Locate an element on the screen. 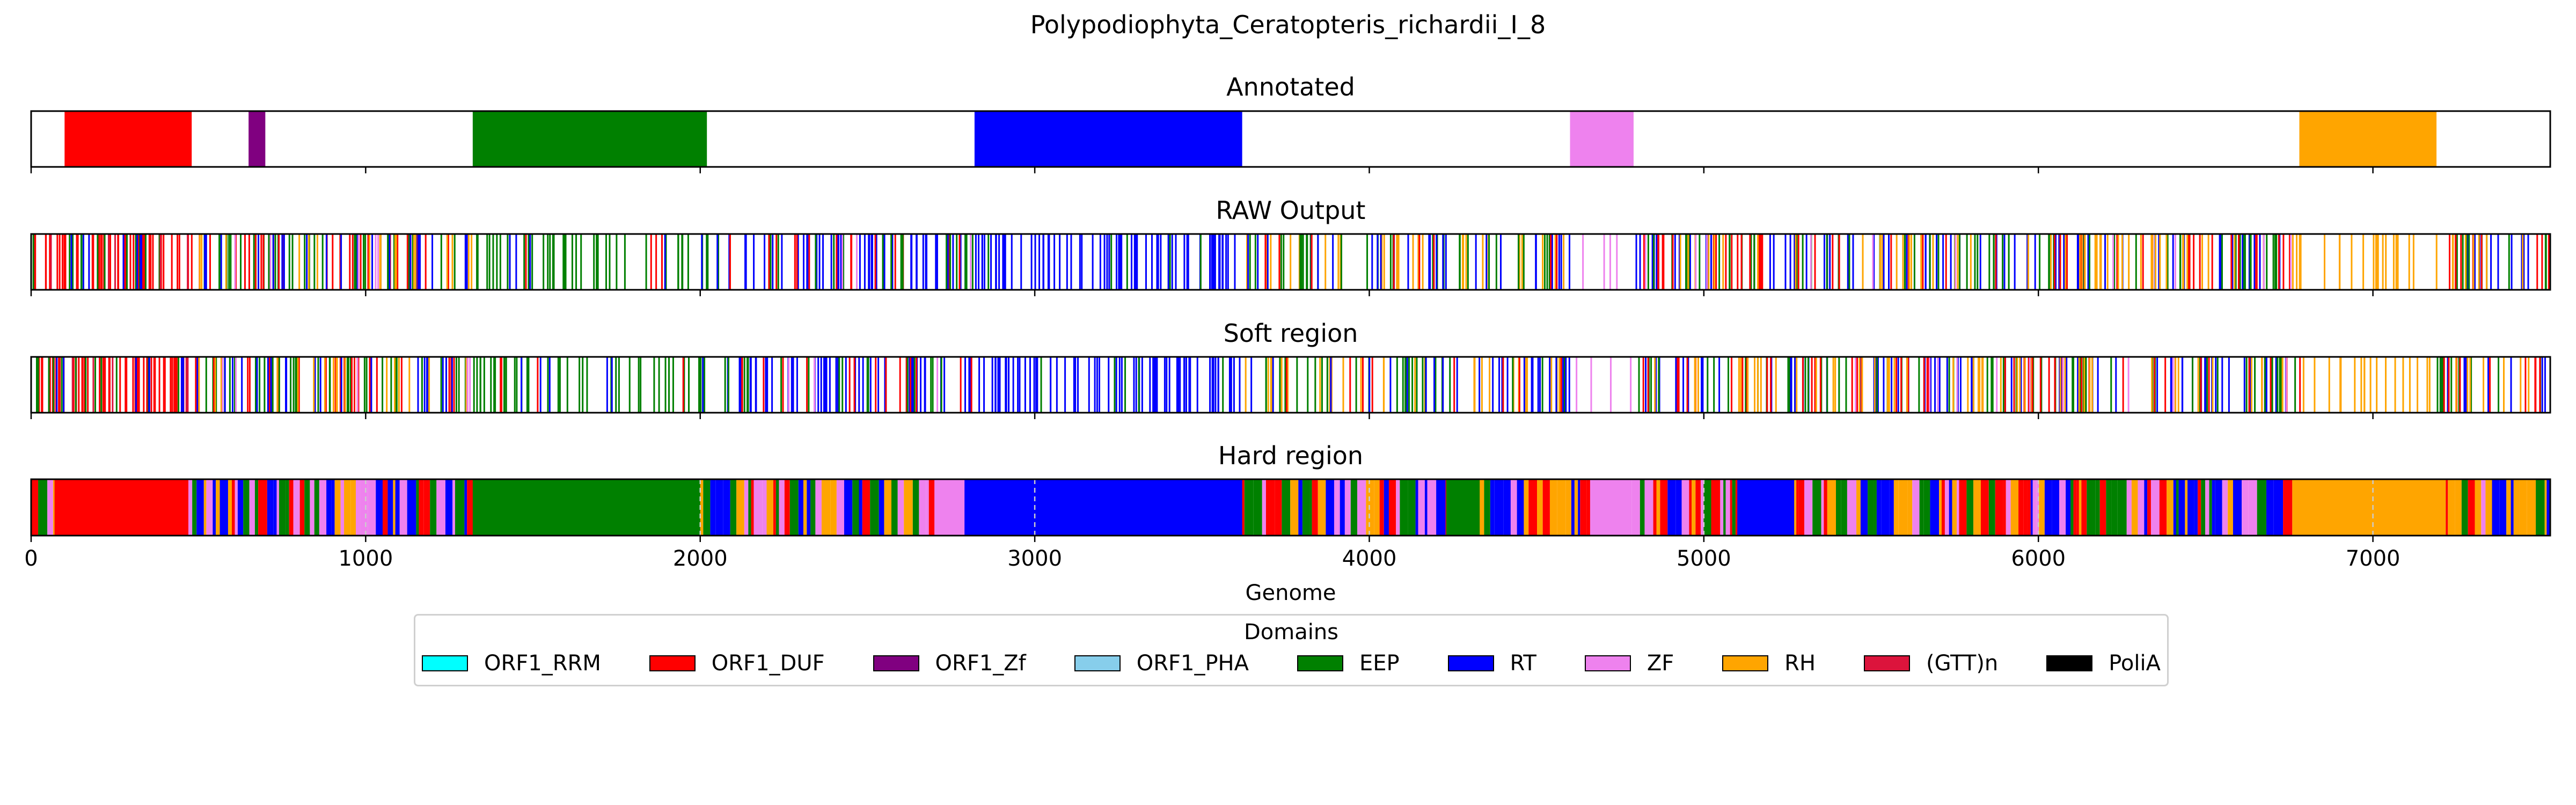 The width and height of the screenshot is (2576, 805). legend-label: EEP is located at coordinates (1379, 663).